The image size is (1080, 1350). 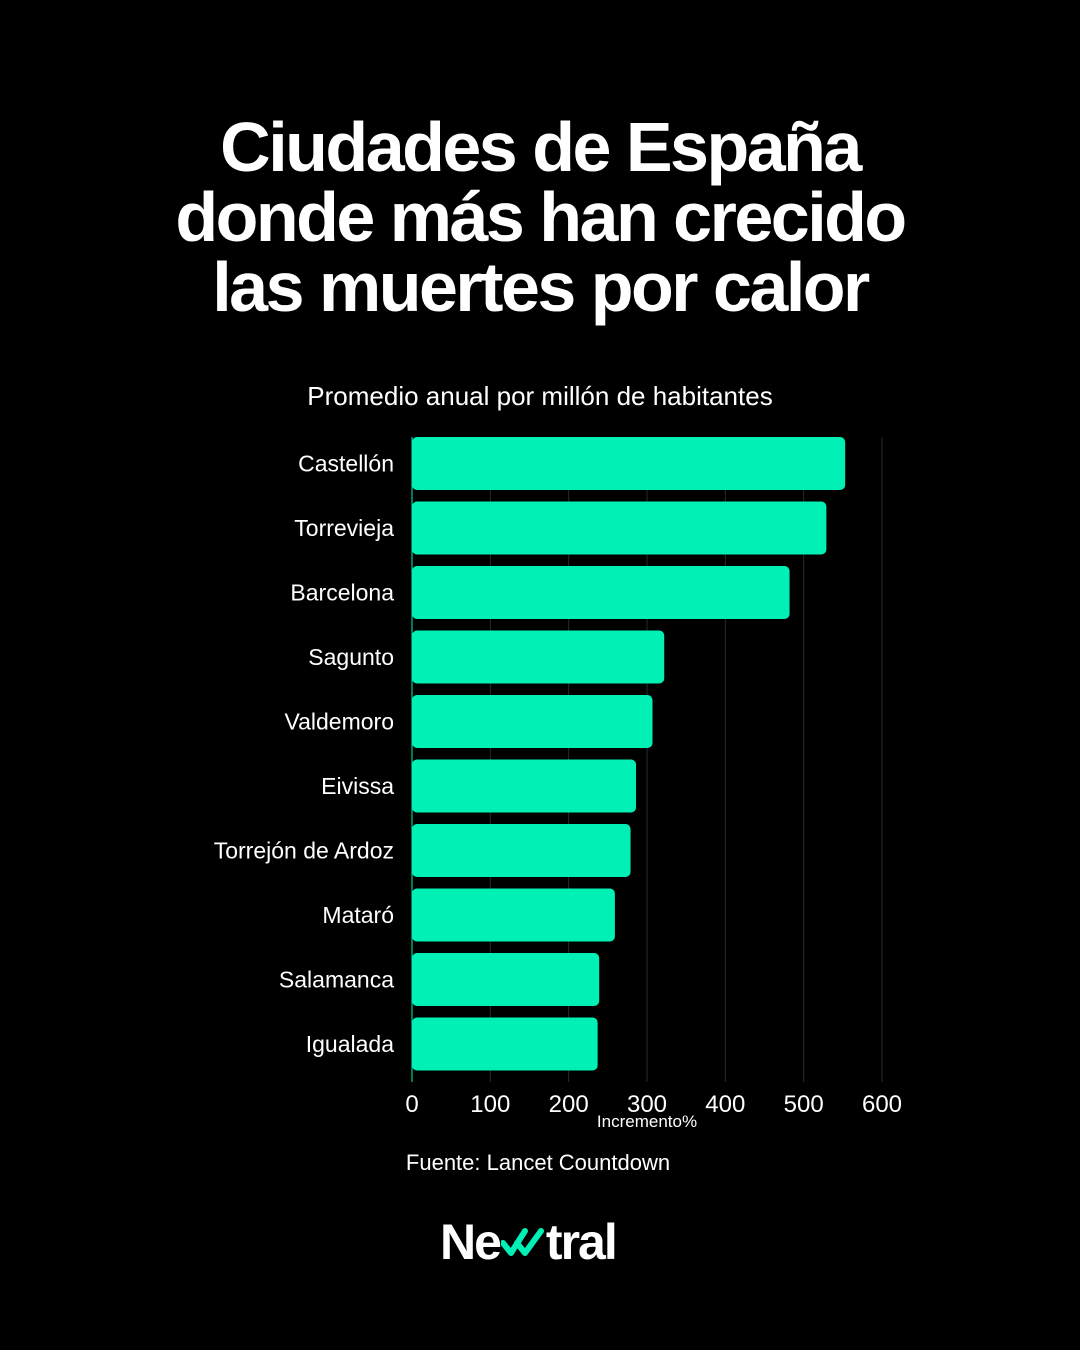 What do you see at coordinates (351, 657) in the screenshot?
I see `category-label: Sagunto` at bounding box center [351, 657].